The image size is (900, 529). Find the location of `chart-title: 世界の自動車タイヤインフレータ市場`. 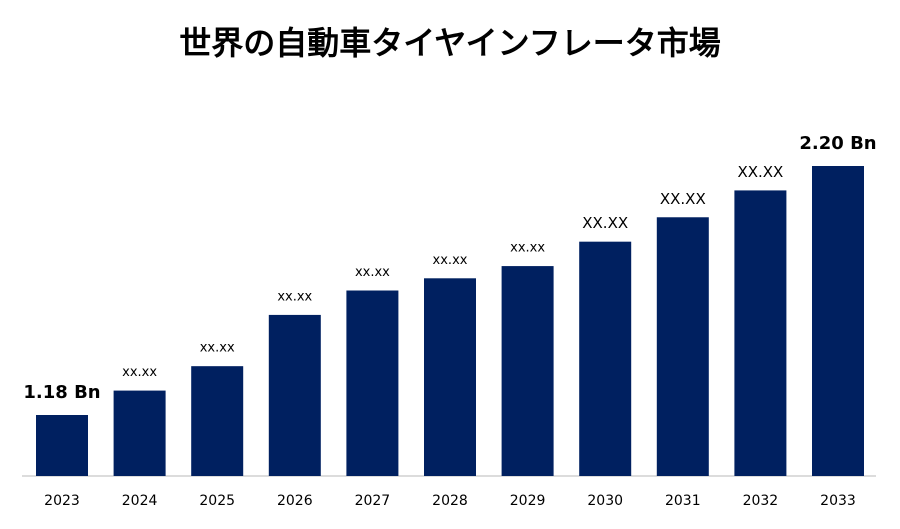

chart-title: 世界の自動車タイヤインフレータ市場 is located at coordinates (449, 43).